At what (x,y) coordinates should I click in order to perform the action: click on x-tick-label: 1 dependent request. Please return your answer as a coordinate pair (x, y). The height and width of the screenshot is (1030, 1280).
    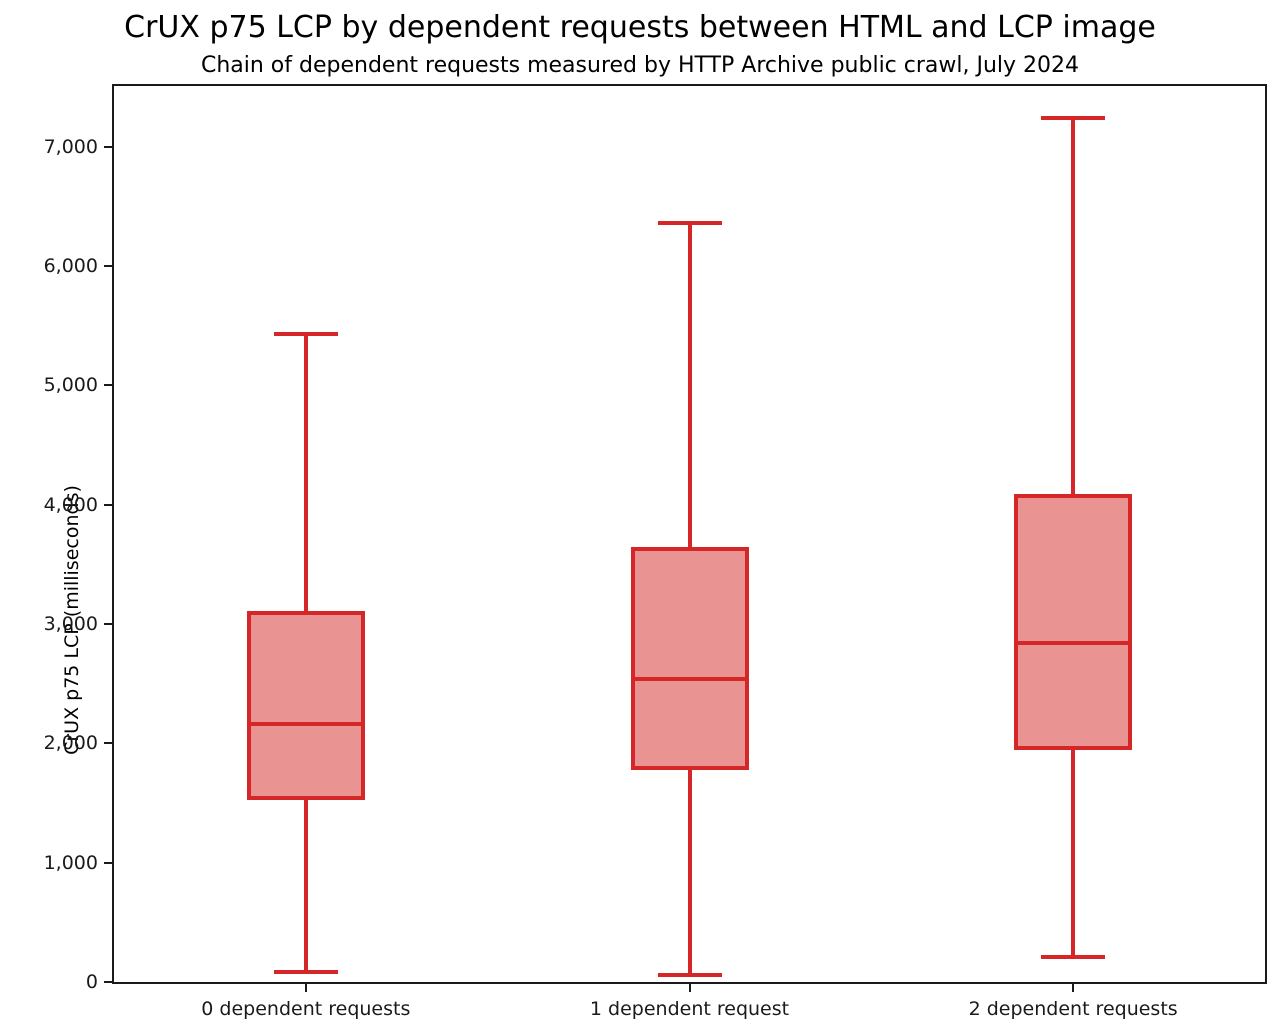
    Looking at the image, I should click on (689, 1009).